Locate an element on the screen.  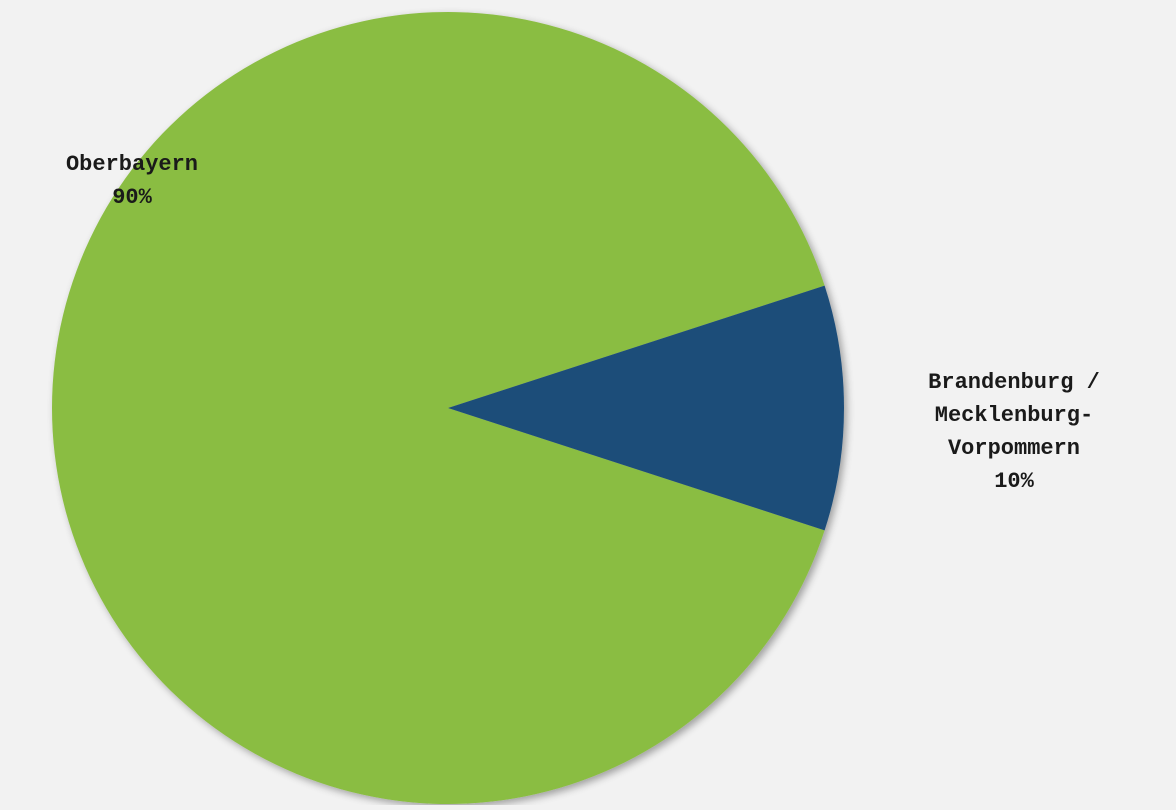
slice-category-label: Vorpommern is located at coordinates (1014, 448).